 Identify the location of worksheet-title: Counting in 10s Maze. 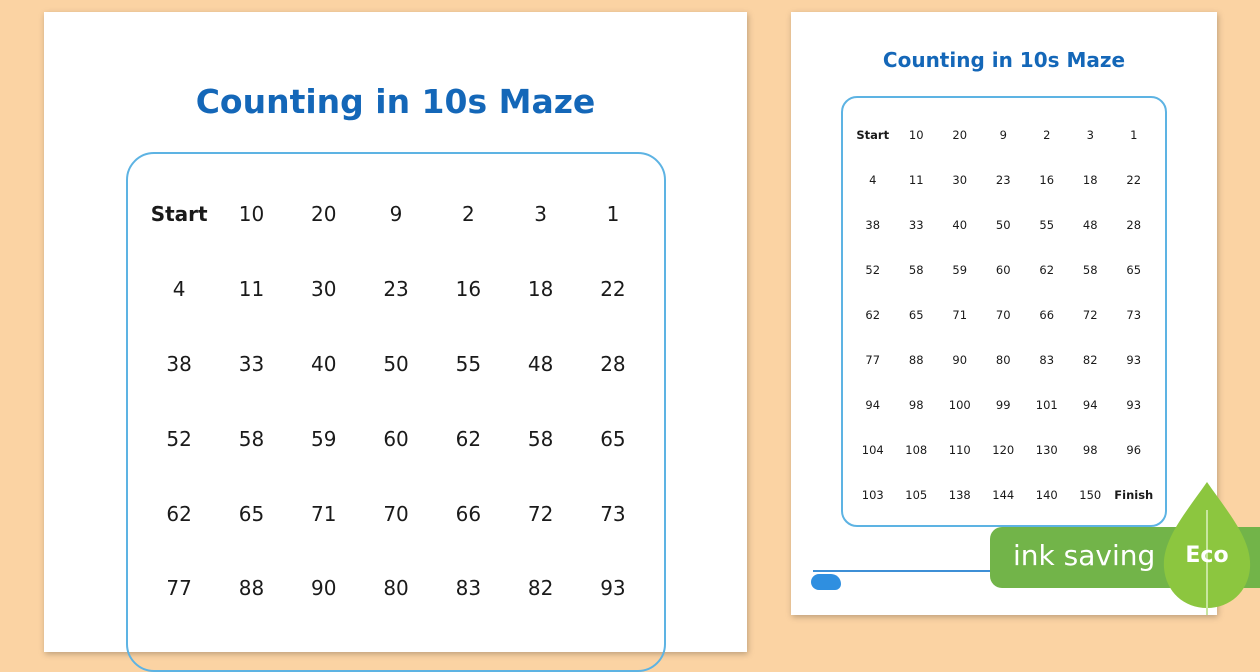
(1004, 60).